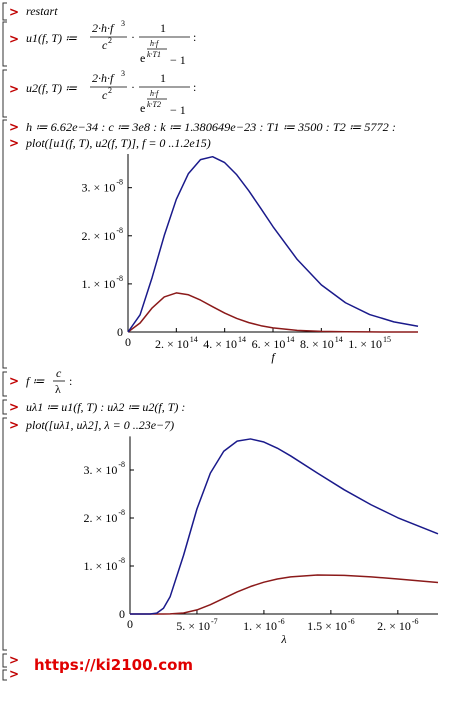 Image resolution: width=455 pixels, height=714 pixels. I want to click on x-tick-label: 6. × 10, so click(269, 344).